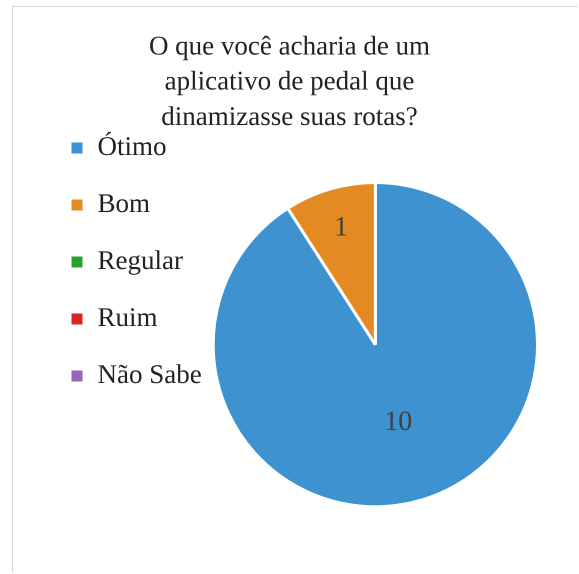  Describe the element at coordinates (289, 80) in the screenshot. I see `chart-title: O que você acharia de um aplicativo de pedal que dinamizasse suas rotas?` at that location.